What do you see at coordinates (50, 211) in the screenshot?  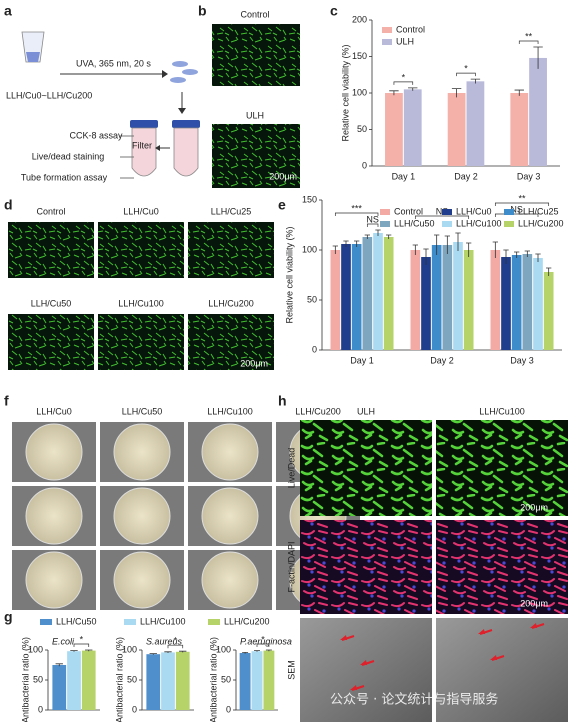 I see `image-label: Control` at bounding box center [50, 211].